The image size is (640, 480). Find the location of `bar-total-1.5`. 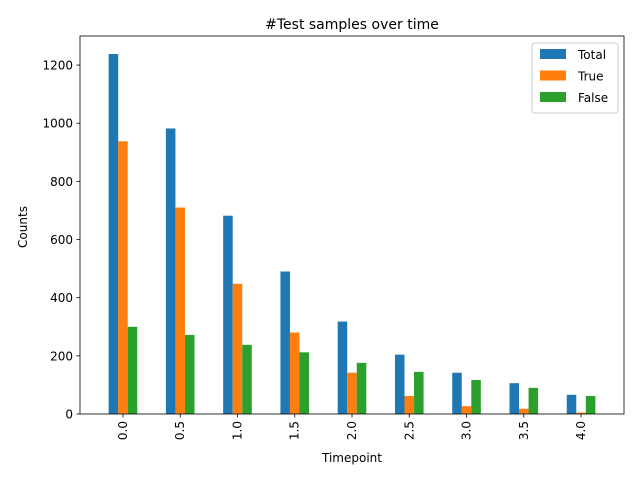

bar-total-1.5 is located at coordinates (285, 342).